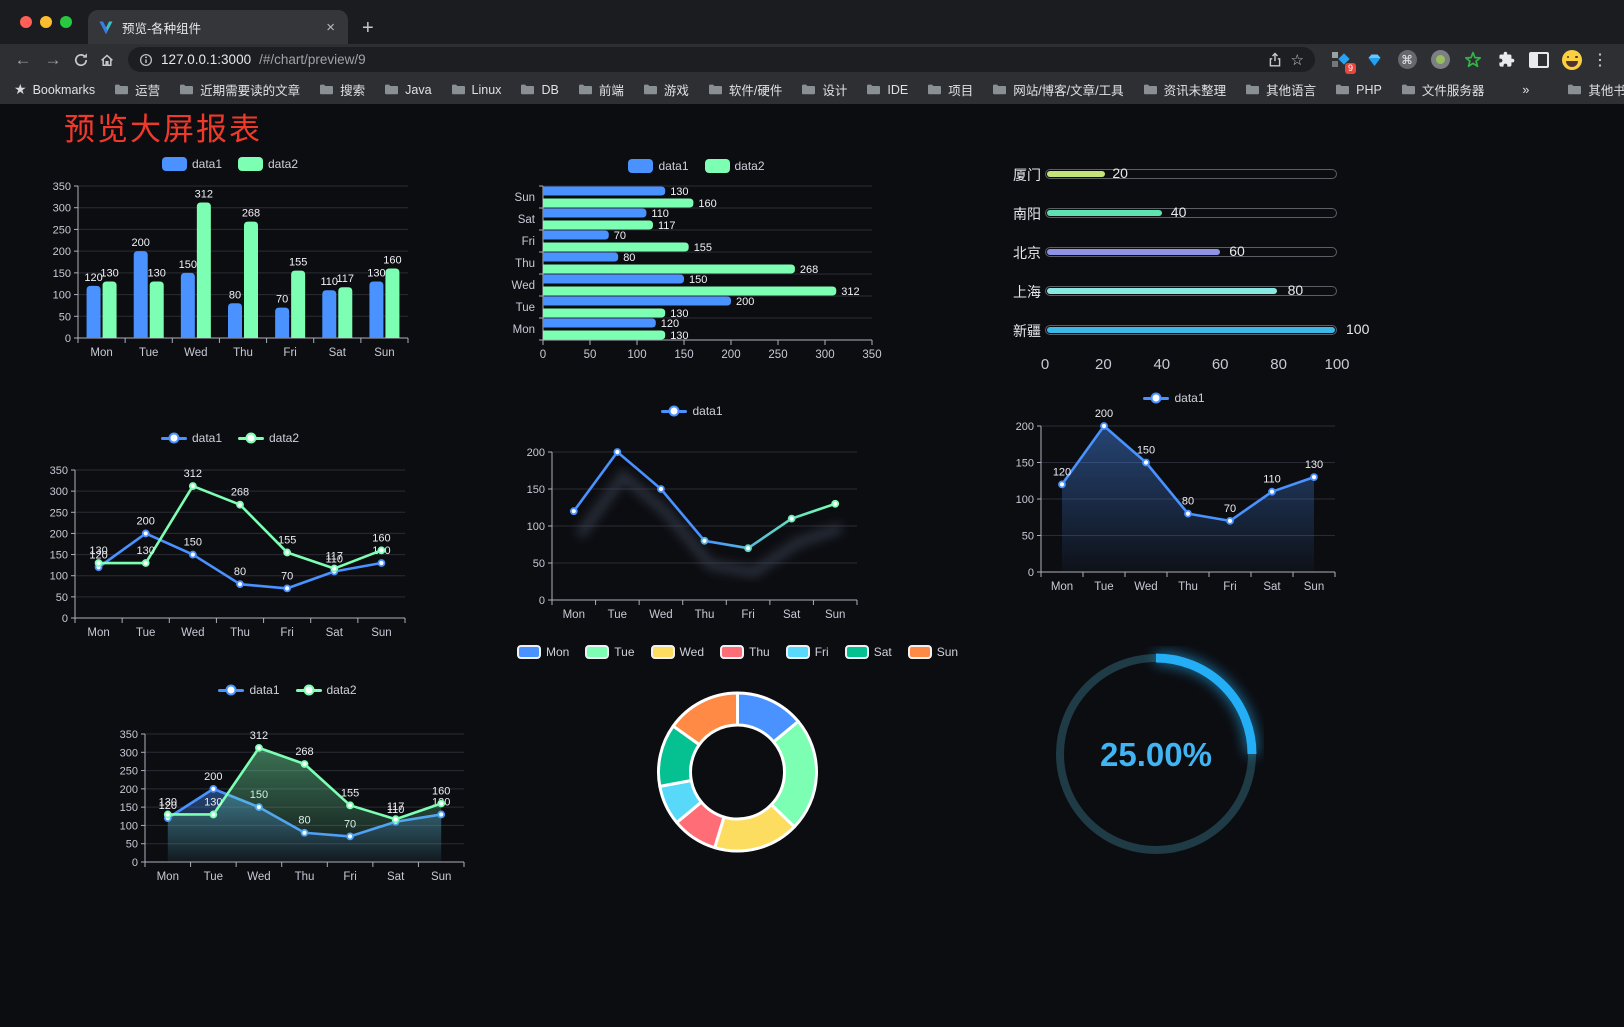  I want to click on legend-item-Sun: Sun, so click(932, 652).